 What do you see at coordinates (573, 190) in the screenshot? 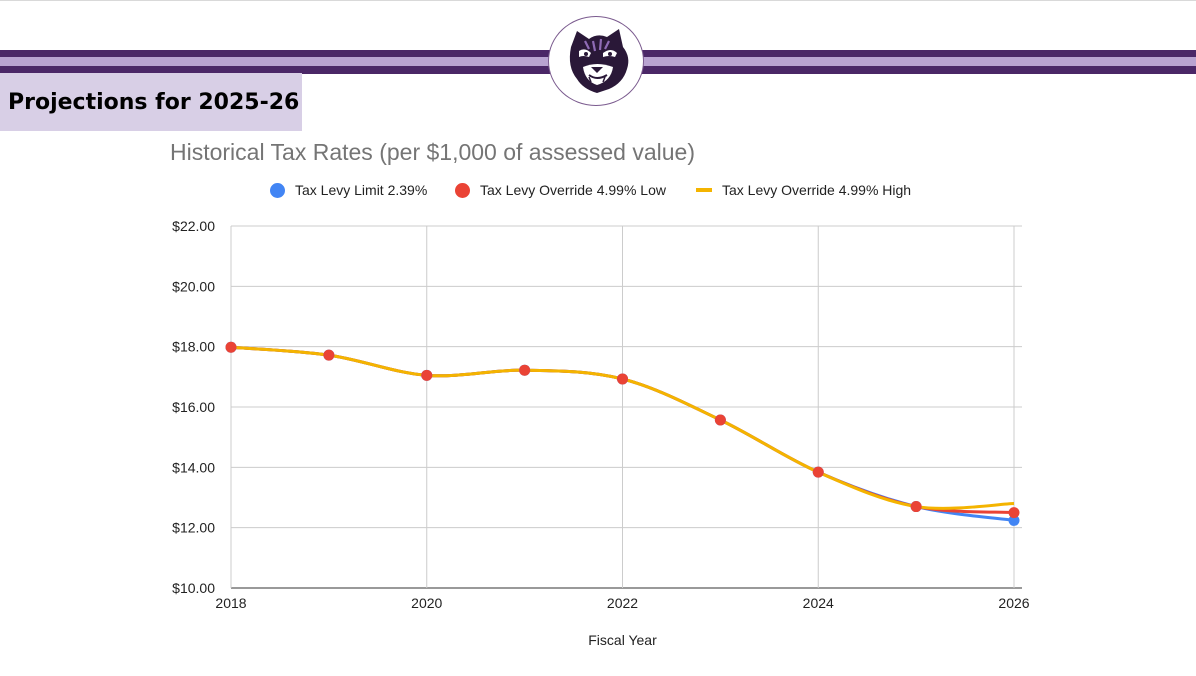
I see `legend-label-override-low: Tax Levy Override 4.99% Low` at bounding box center [573, 190].